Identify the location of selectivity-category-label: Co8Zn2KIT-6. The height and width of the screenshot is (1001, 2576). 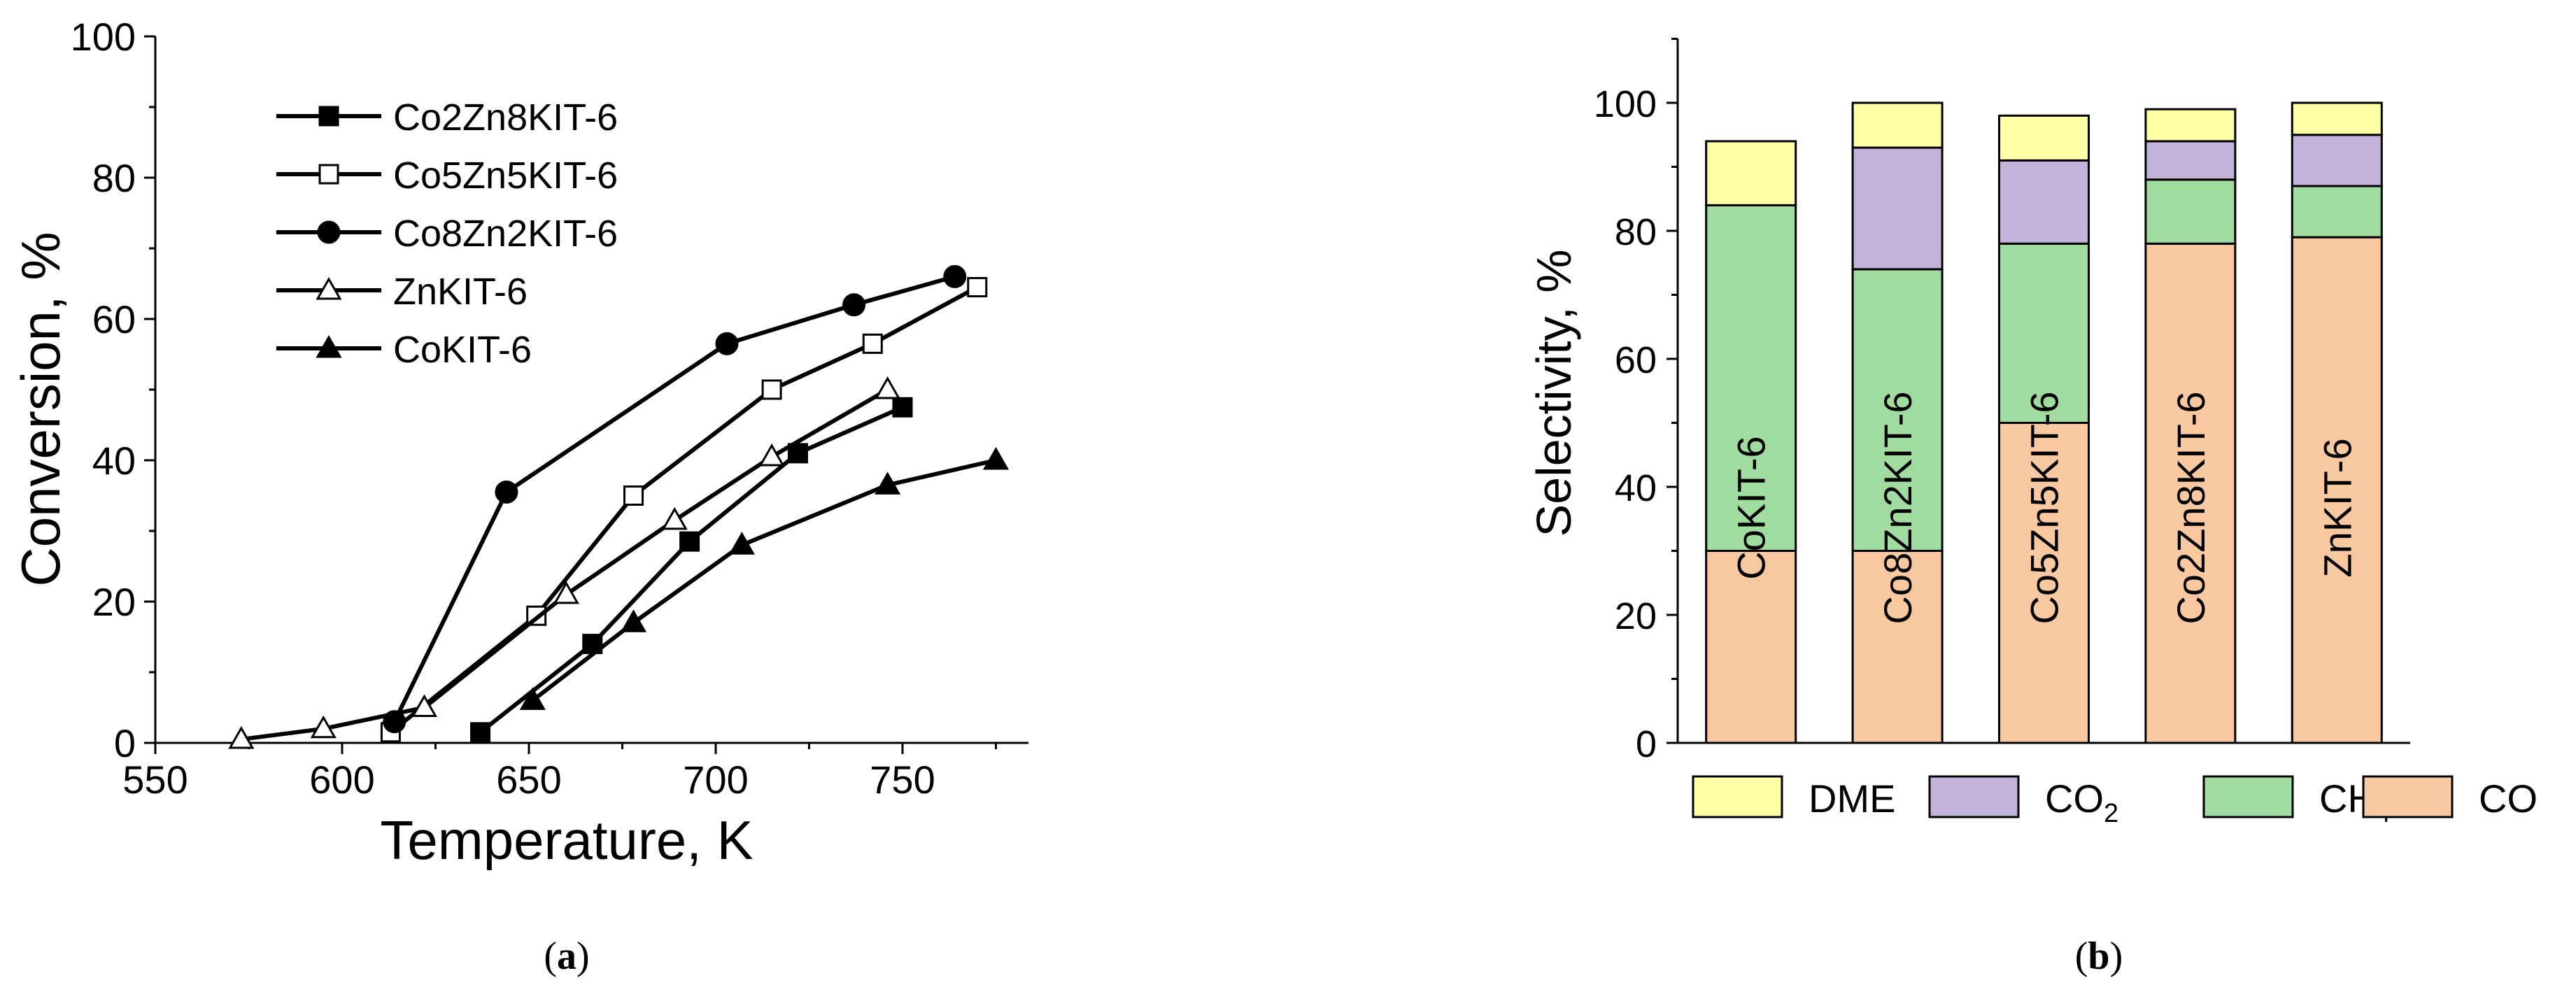
(1898, 508).